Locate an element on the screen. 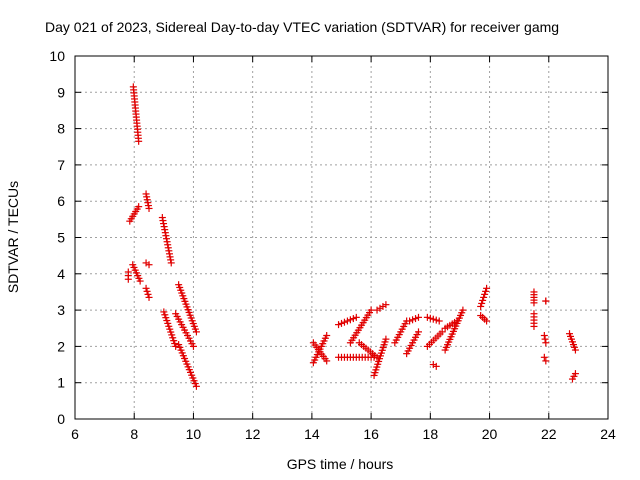 This screenshot has height=480, width=640. y-tick-label: 5 is located at coordinates (61, 238).